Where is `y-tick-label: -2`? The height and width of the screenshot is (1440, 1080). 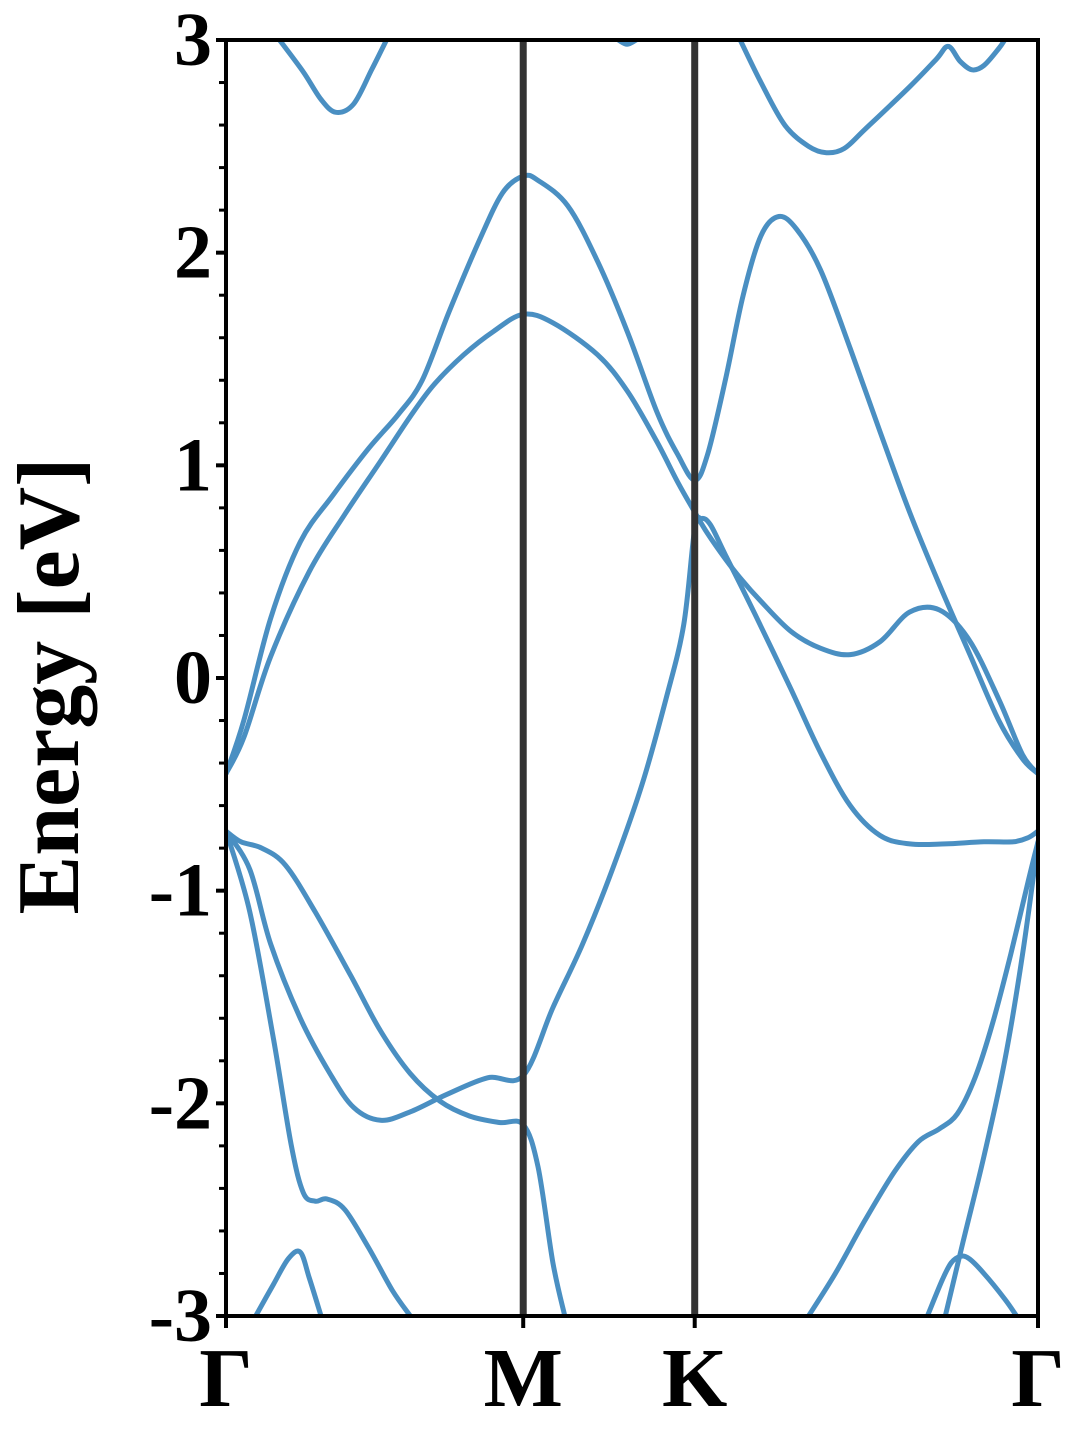 y-tick-label: -2 is located at coordinates (180, 1103).